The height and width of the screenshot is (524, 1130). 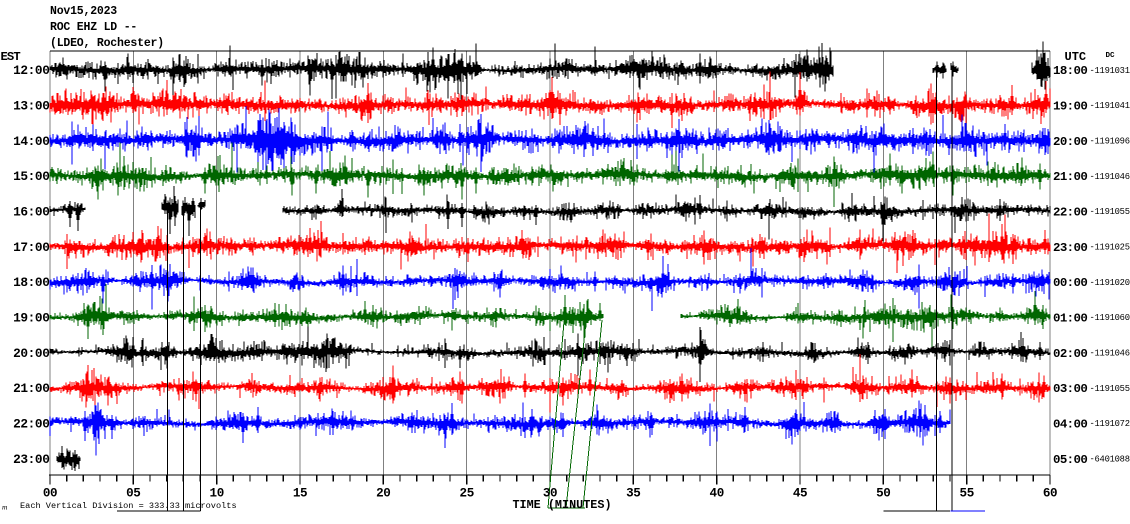 What do you see at coordinates (31, 211) in the screenshot?
I see `svg-text: 16:00` at bounding box center [31, 211].